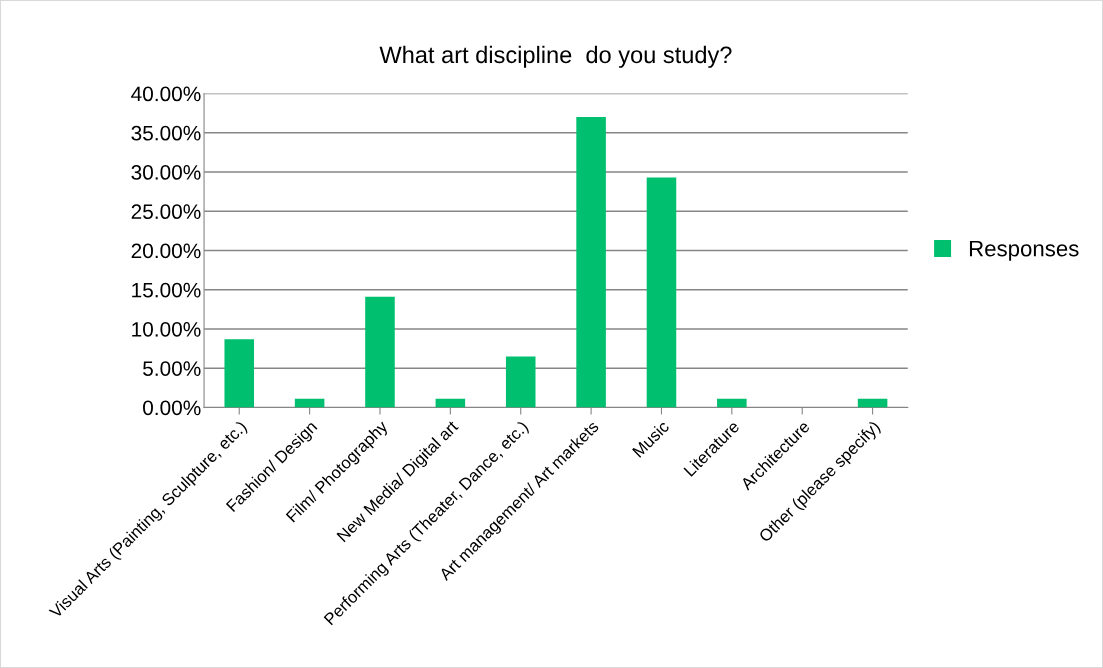 The width and height of the screenshot is (1103, 668). Describe the element at coordinates (166, 329) in the screenshot. I see `y-tick-label: 10.00%` at that location.